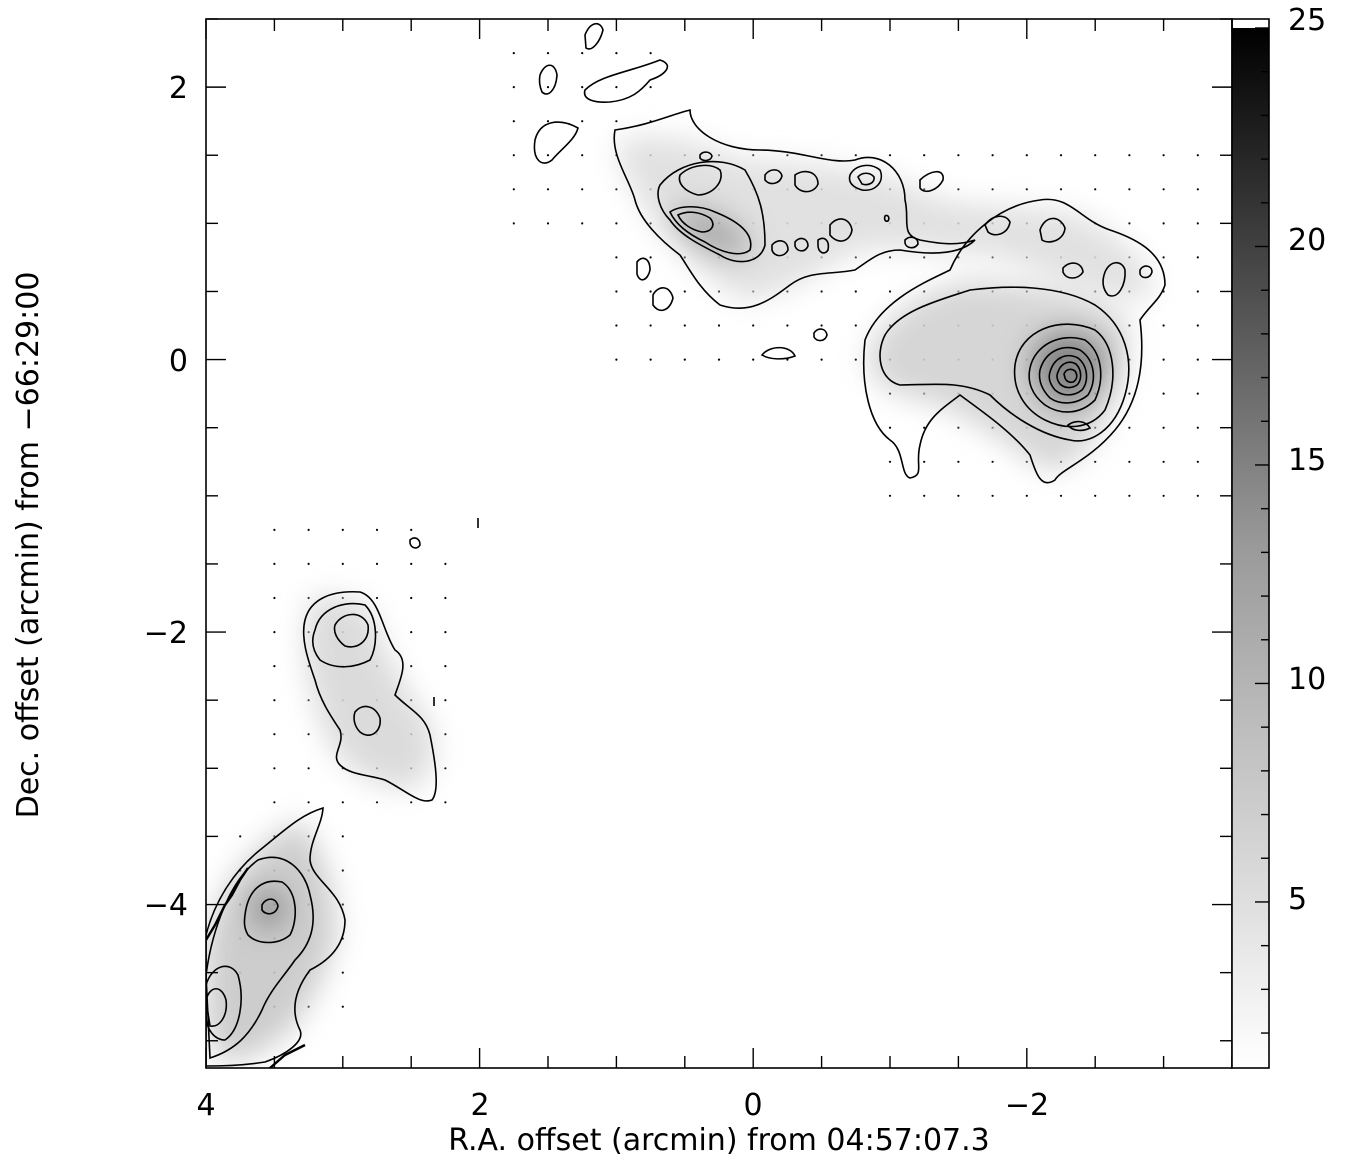  Describe the element at coordinates (479, 1105) in the screenshot. I see `x-tick-label: 2` at that location.